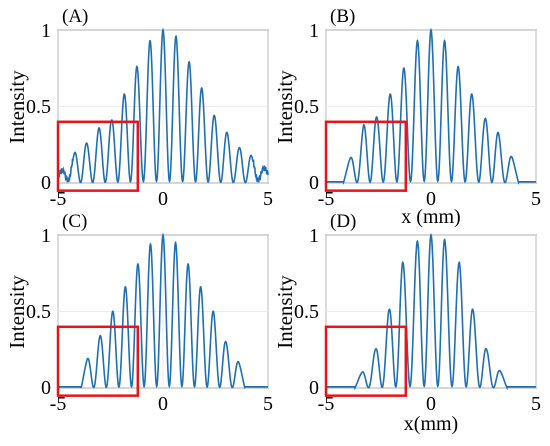  What do you see at coordinates (74, 221) in the screenshot?
I see `panel-label: (C)` at bounding box center [74, 221].